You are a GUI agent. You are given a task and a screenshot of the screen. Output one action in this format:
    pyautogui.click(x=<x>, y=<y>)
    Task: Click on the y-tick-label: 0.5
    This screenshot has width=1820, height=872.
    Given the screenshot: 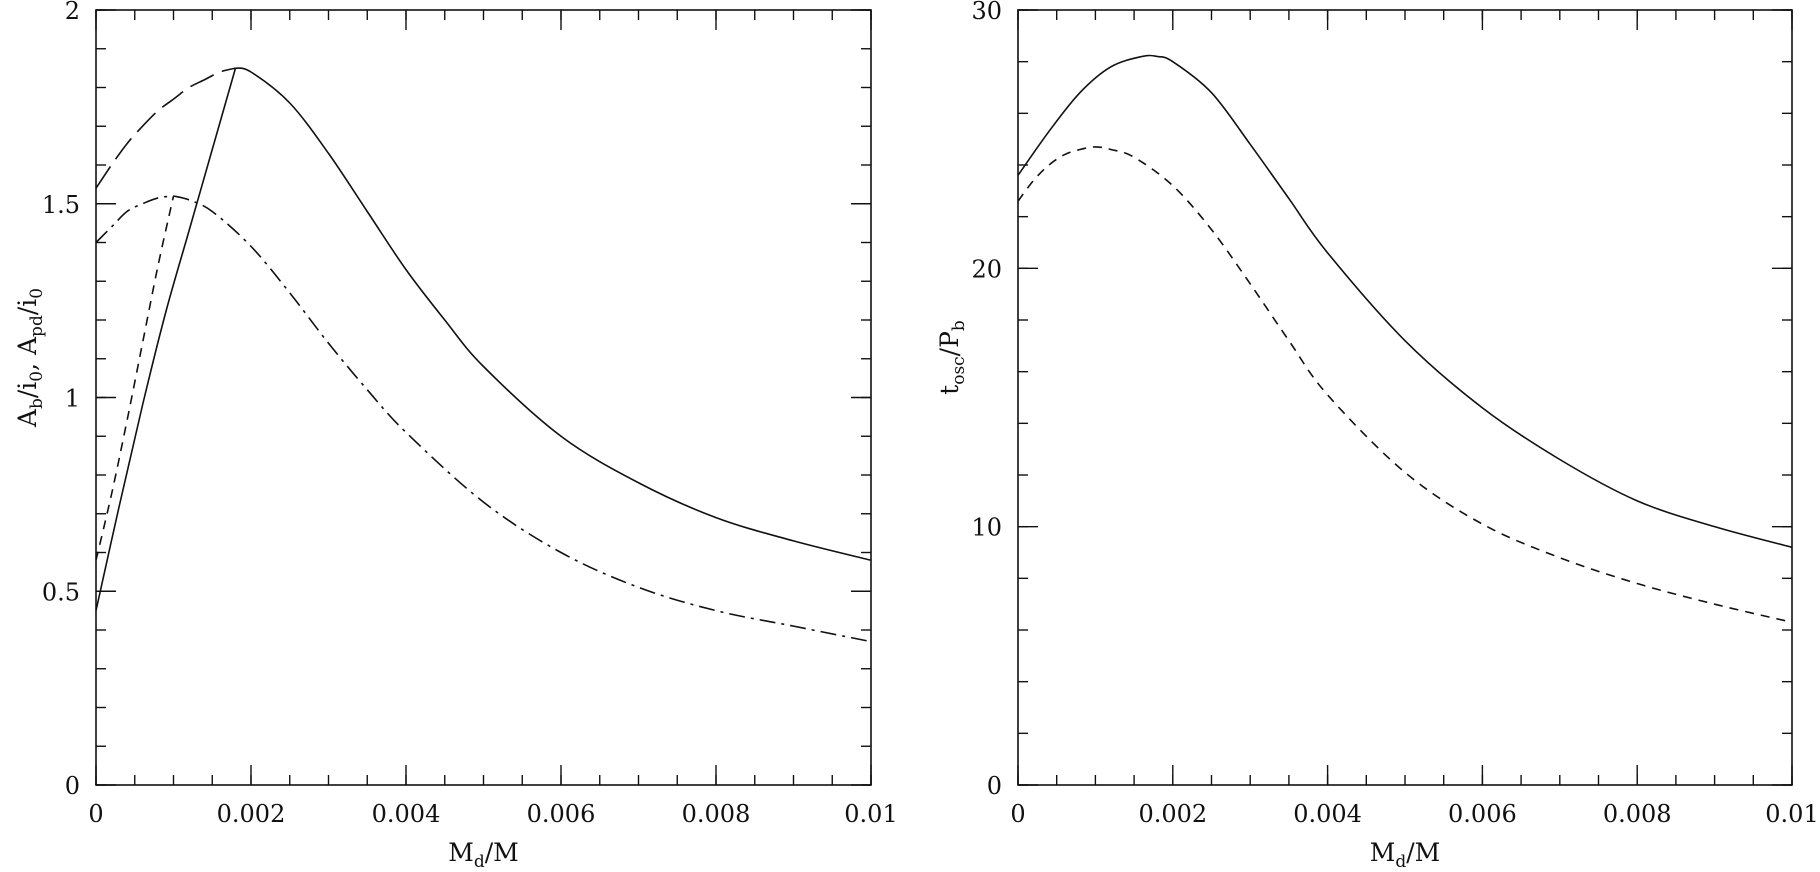 What is the action you would take?
    pyautogui.click(x=61, y=592)
    